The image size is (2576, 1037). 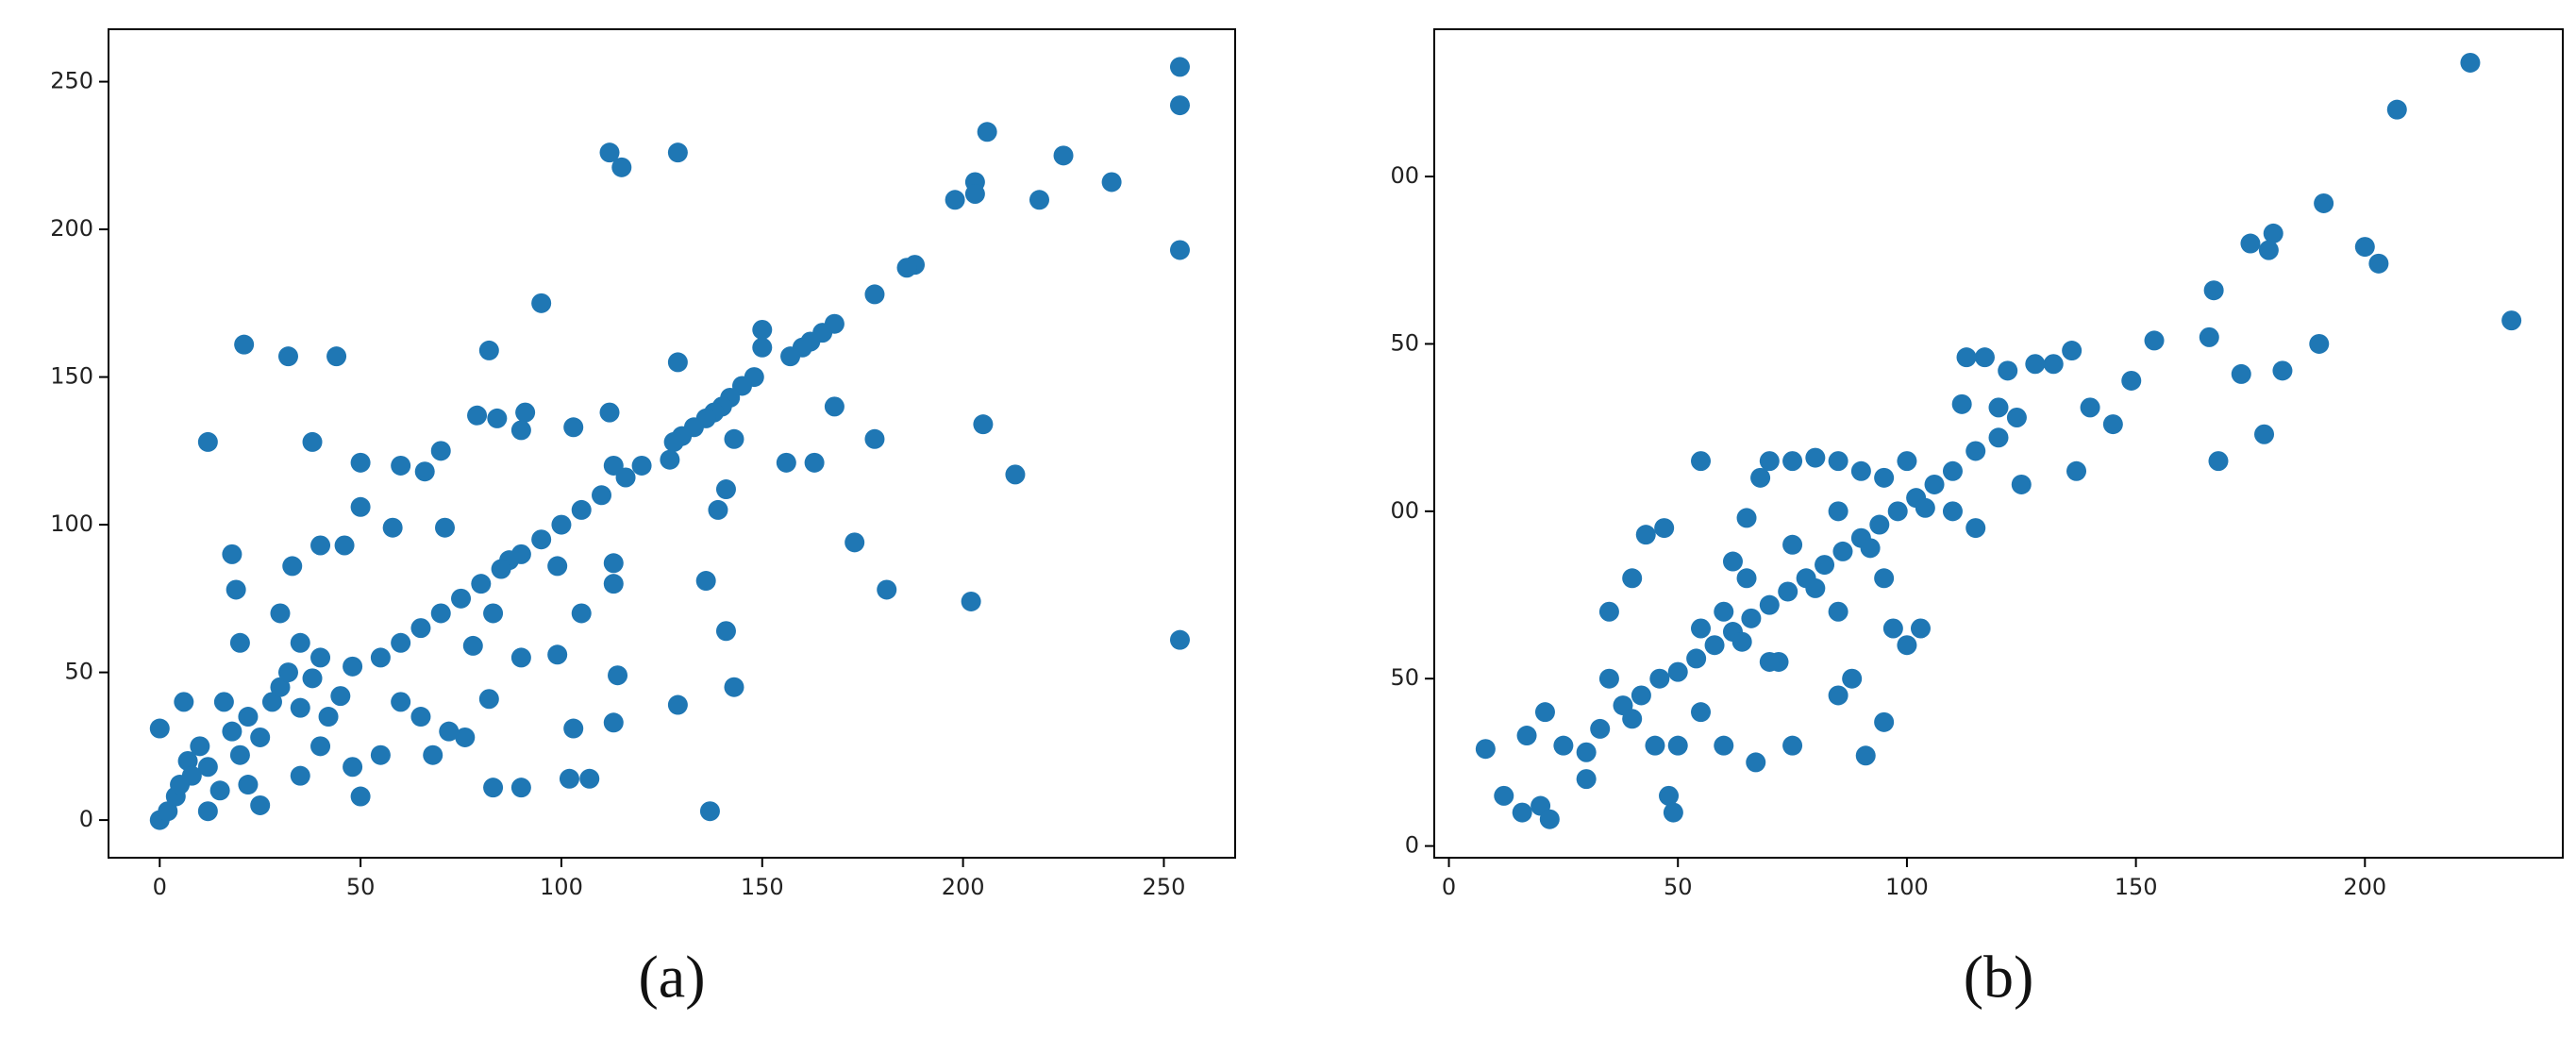 What do you see at coordinates (1404, 343) in the screenshot?
I see `y-tick-label: 50` at bounding box center [1404, 343].